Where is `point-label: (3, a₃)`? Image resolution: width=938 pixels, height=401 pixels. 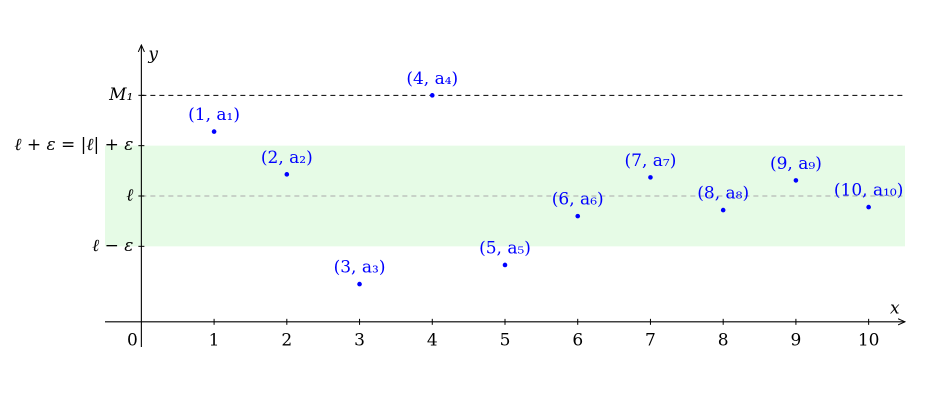
point-label: (3, a₃) is located at coordinates (360, 268).